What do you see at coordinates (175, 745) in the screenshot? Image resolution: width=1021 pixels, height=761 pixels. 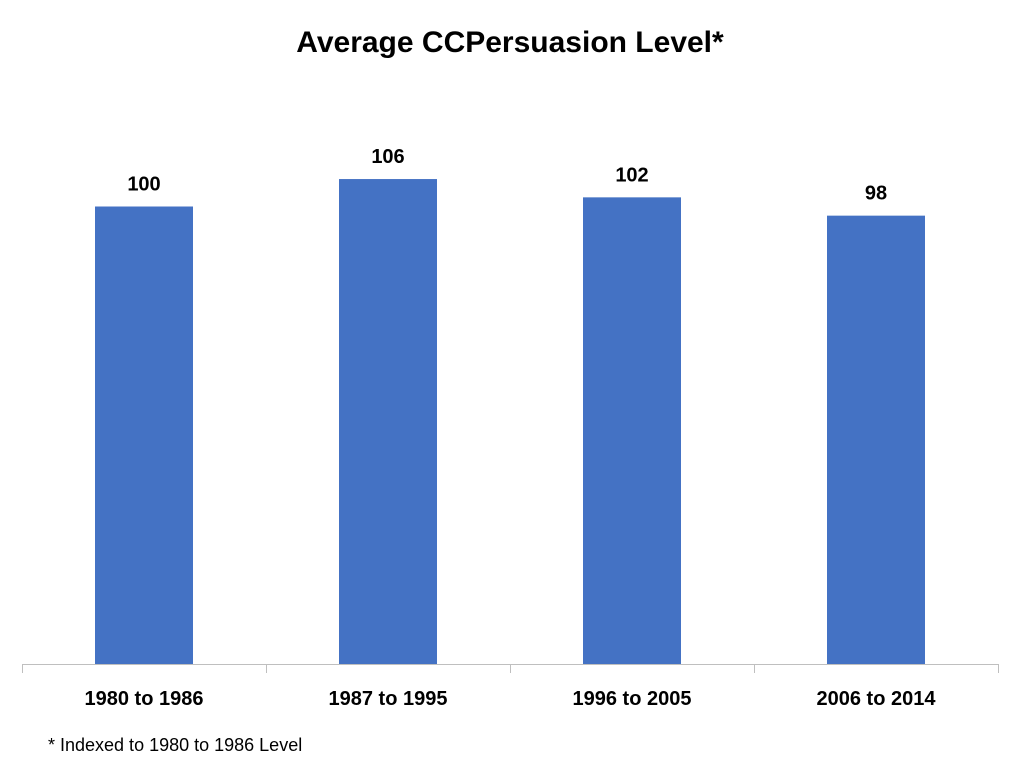 I see `footnote: * Indexed to 1980 to 1986 Level` at bounding box center [175, 745].